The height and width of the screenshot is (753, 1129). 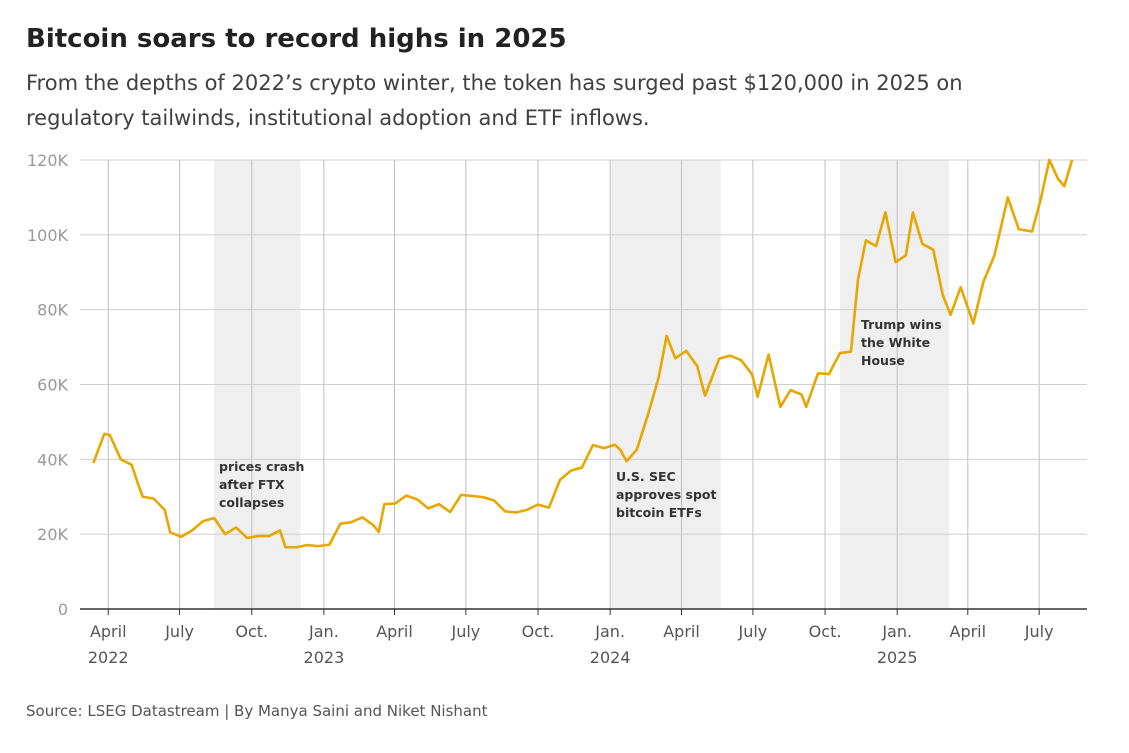 What do you see at coordinates (252, 484) in the screenshot?
I see `annotation-text: after FTX` at bounding box center [252, 484].